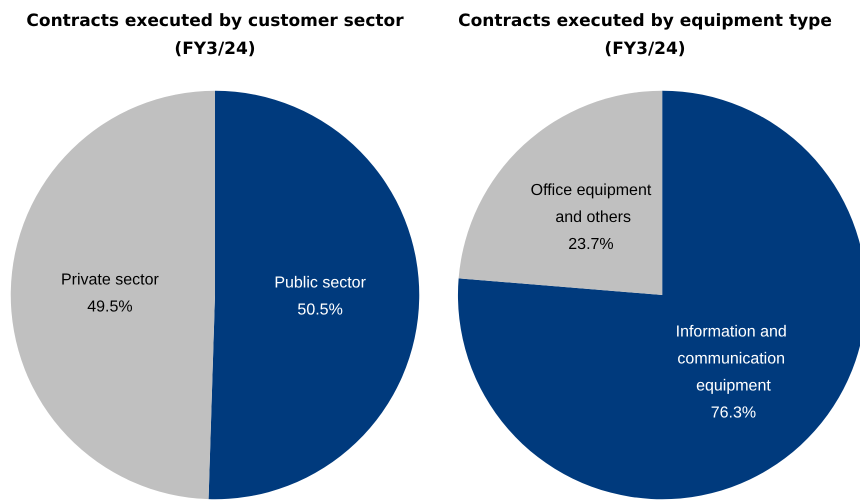 The width and height of the screenshot is (861, 500). Describe the element at coordinates (215, 35) in the screenshot. I see `chart-title: Contracts executed by customer sector (FY3/24)` at that location.